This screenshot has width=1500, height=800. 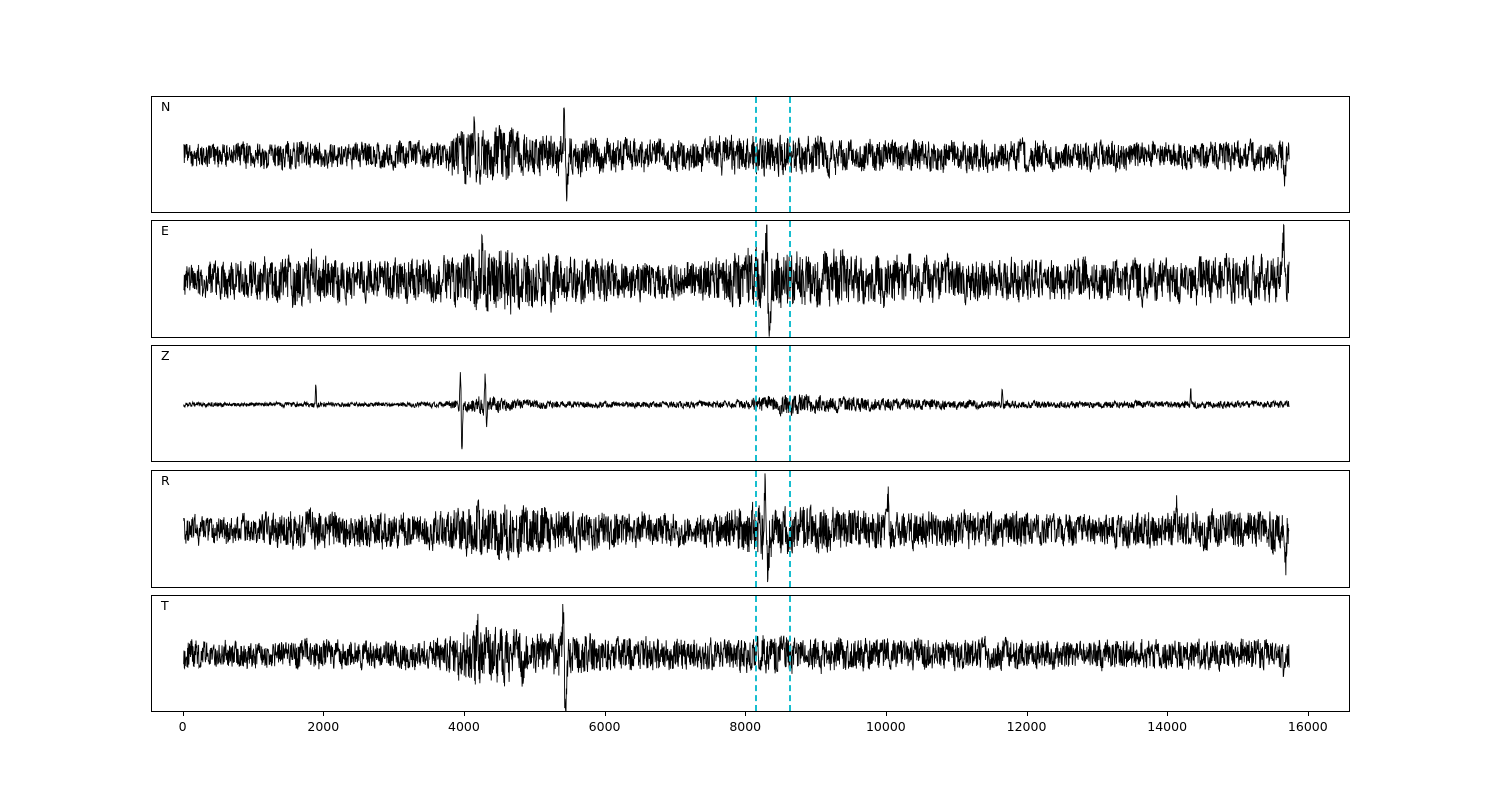 I want to click on phase-window-end-marker-e, so click(x=790, y=279).